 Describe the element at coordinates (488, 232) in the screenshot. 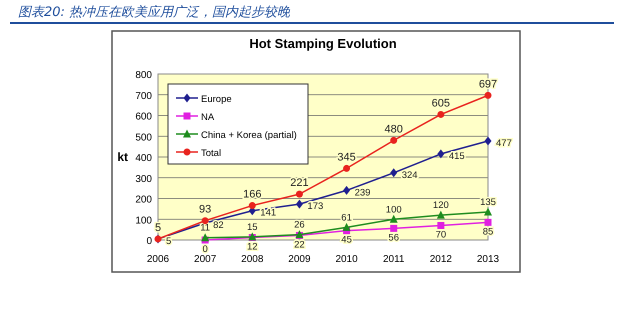

I see `data-label: 85` at that location.